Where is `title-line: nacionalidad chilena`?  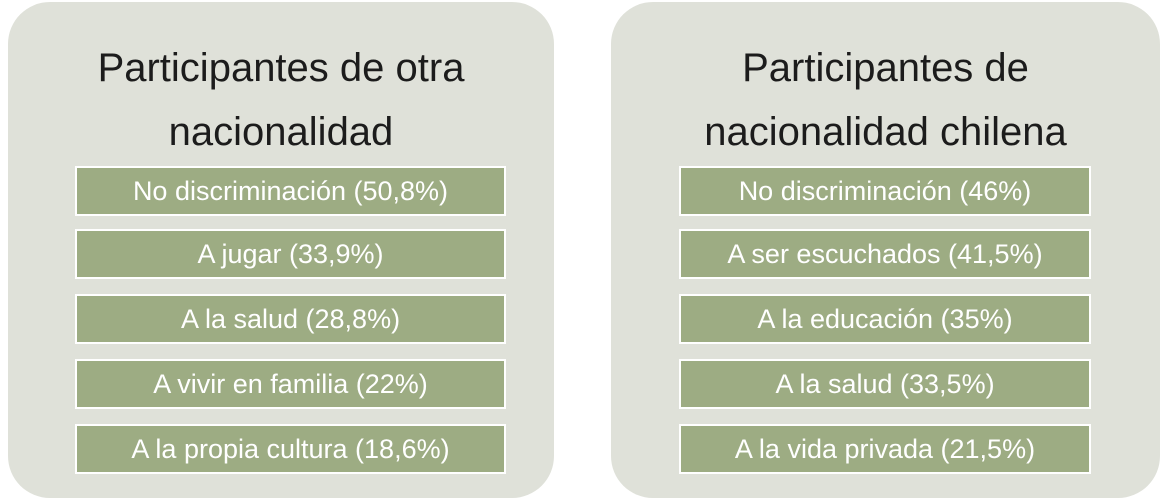
title-line: nacionalidad chilena is located at coordinates (885, 132).